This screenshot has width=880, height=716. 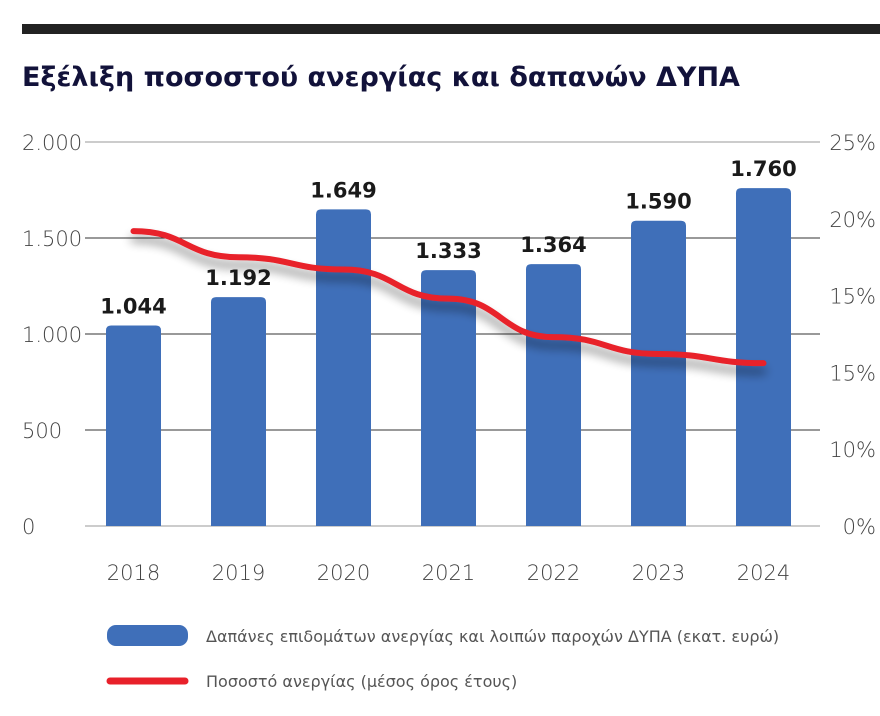 What do you see at coordinates (133, 307) in the screenshot?
I see `bar-data-label: 1.044` at bounding box center [133, 307].